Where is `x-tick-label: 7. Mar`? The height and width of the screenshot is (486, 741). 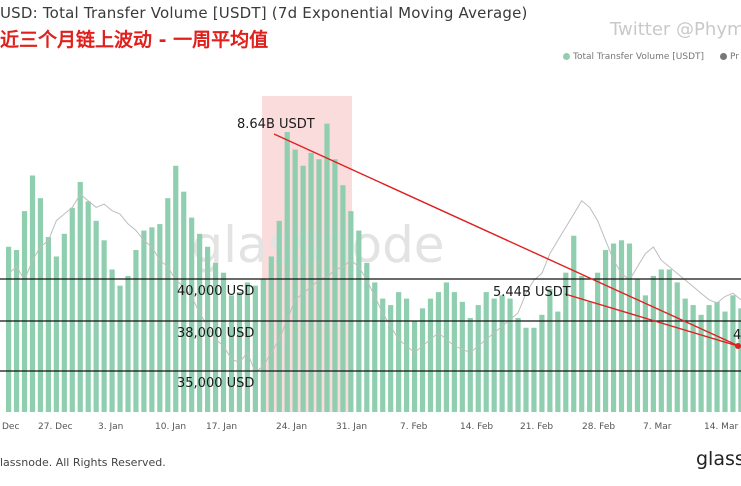 x-tick-label: 7. Mar is located at coordinates (657, 427).